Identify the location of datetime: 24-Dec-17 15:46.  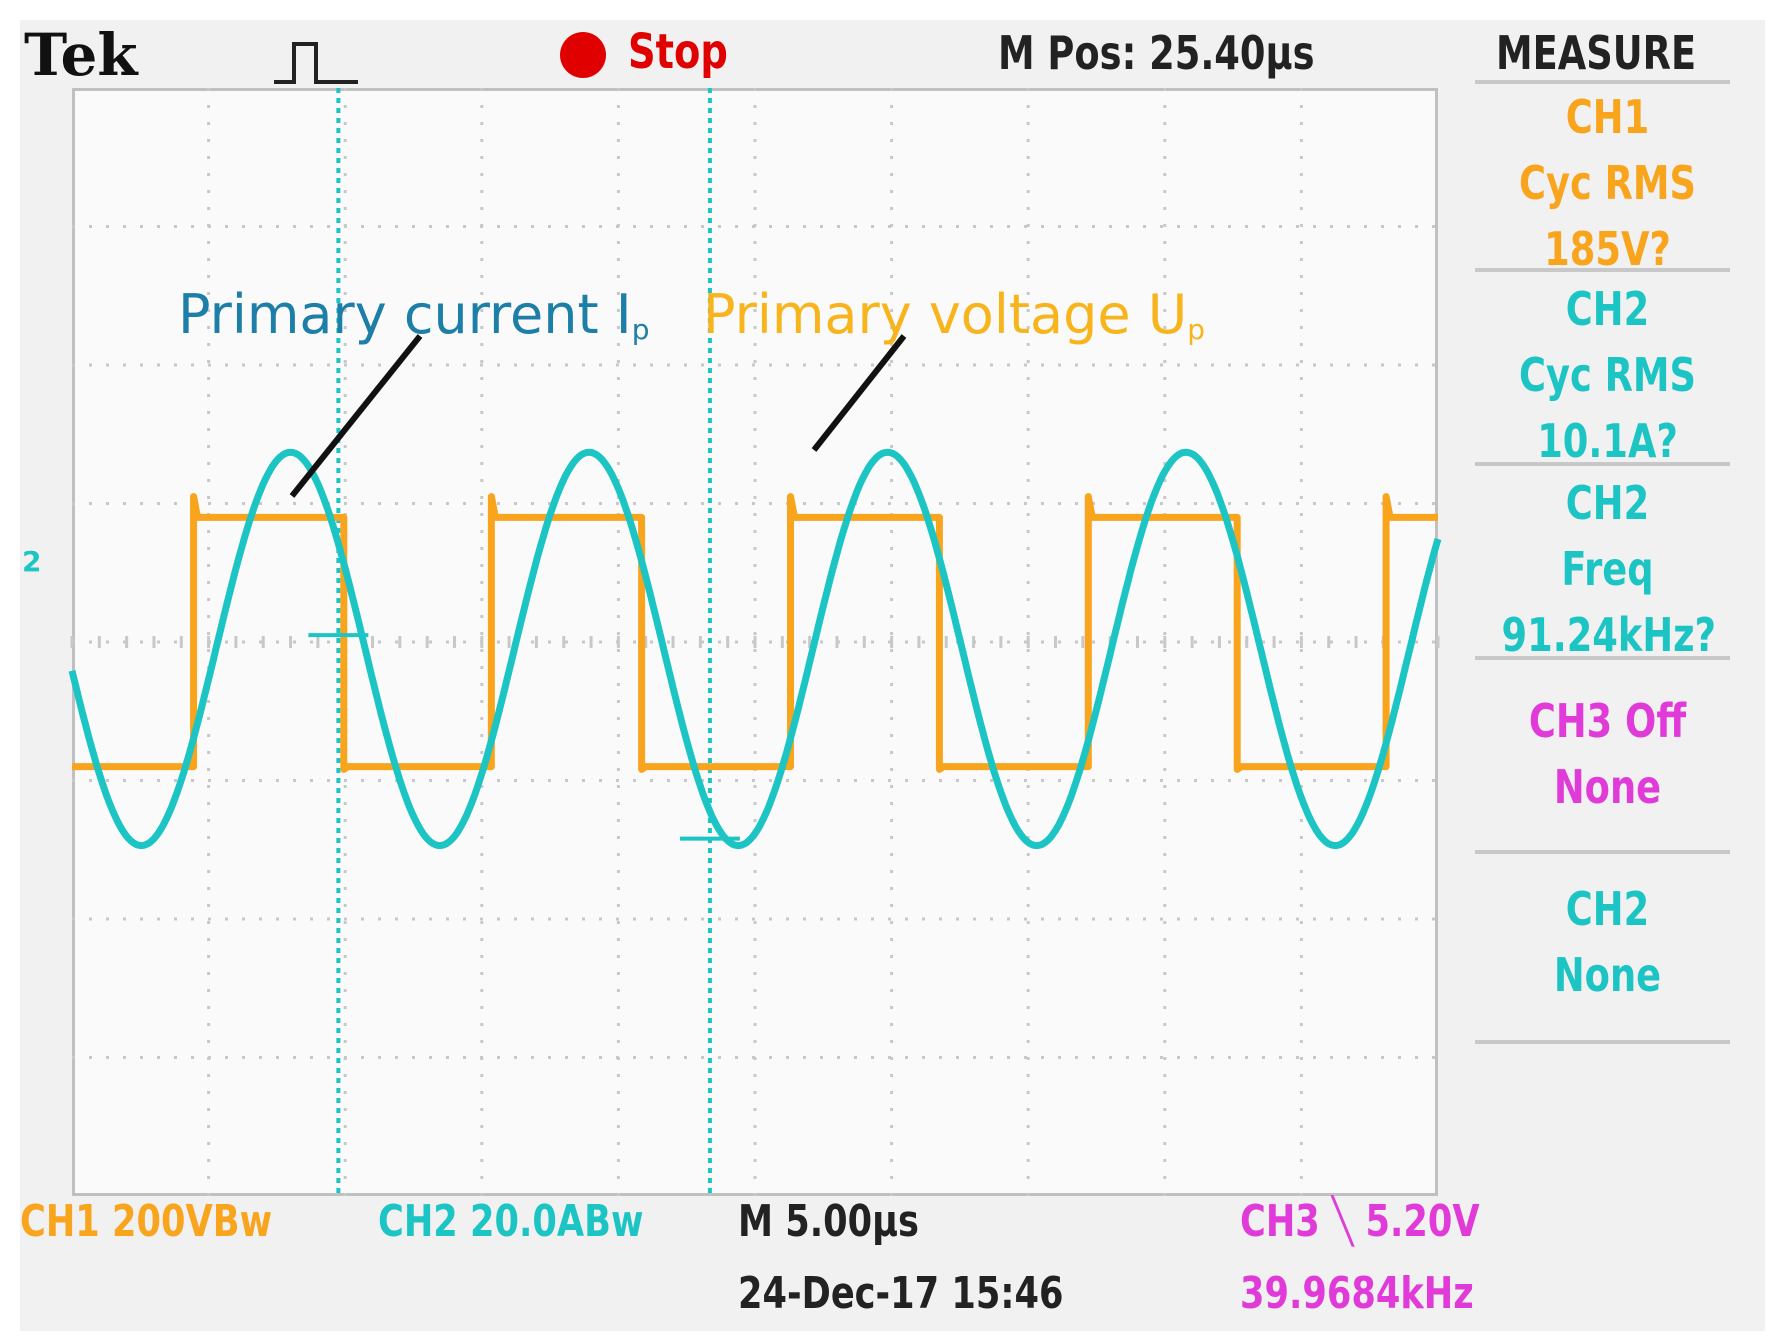
(901, 1293).